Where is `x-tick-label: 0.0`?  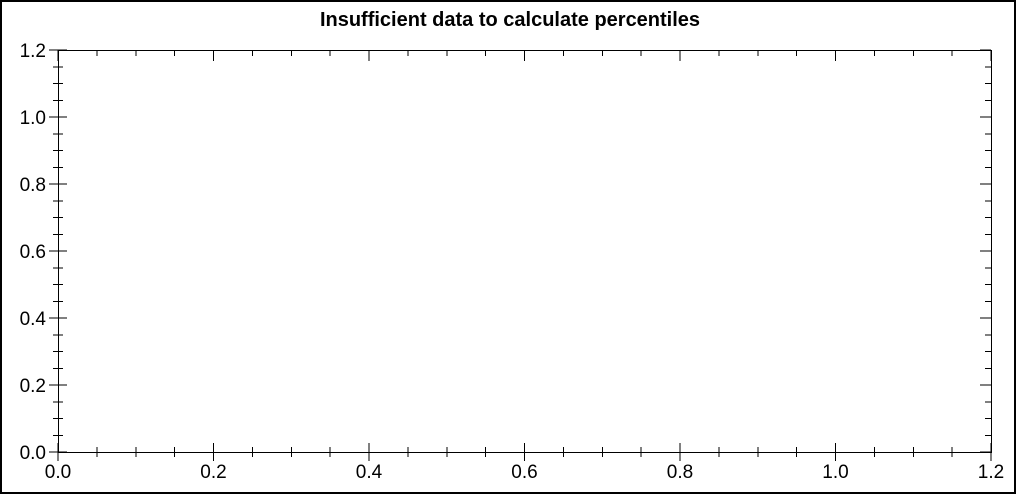 x-tick-label: 0.0 is located at coordinates (58, 472).